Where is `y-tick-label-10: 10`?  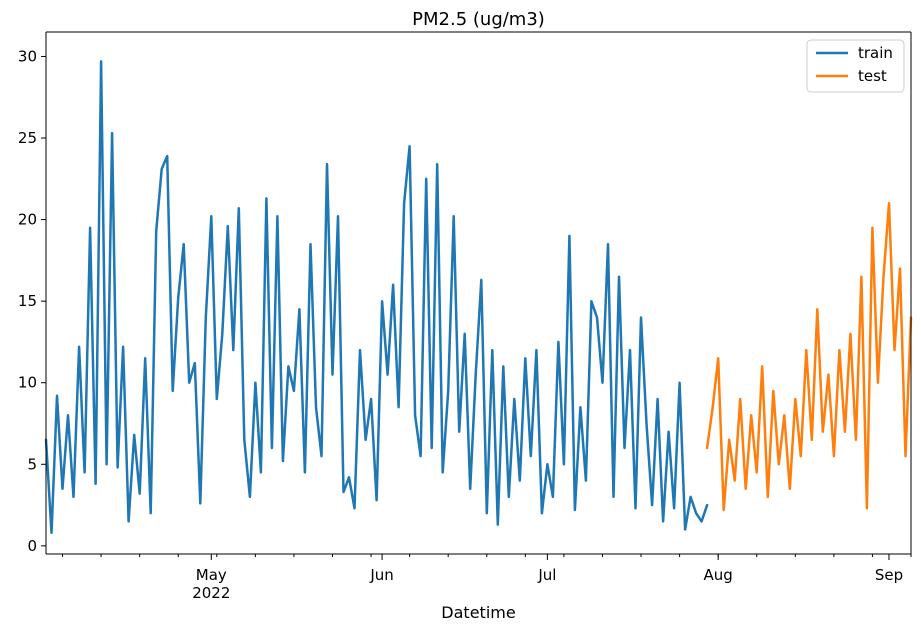
y-tick-label-10: 10 is located at coordinates (27, 383).